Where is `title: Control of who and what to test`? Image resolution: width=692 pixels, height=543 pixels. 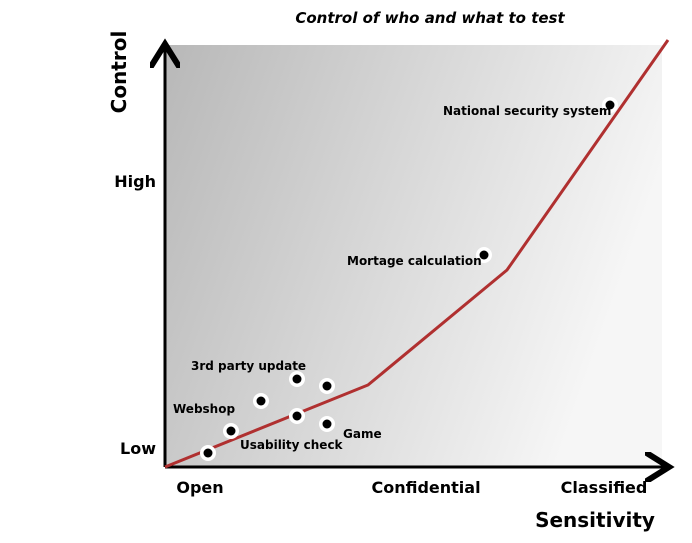 title: Control of who and what to test is located at coordinates (430, 18).